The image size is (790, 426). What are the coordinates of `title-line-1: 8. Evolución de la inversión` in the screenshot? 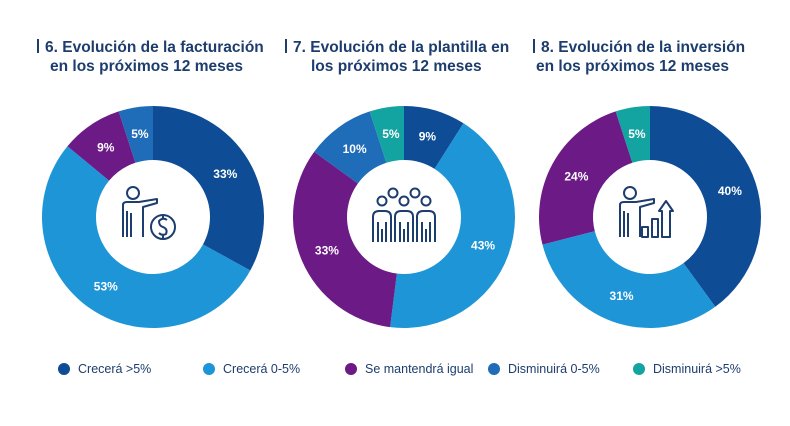 It's located at (643, 47).